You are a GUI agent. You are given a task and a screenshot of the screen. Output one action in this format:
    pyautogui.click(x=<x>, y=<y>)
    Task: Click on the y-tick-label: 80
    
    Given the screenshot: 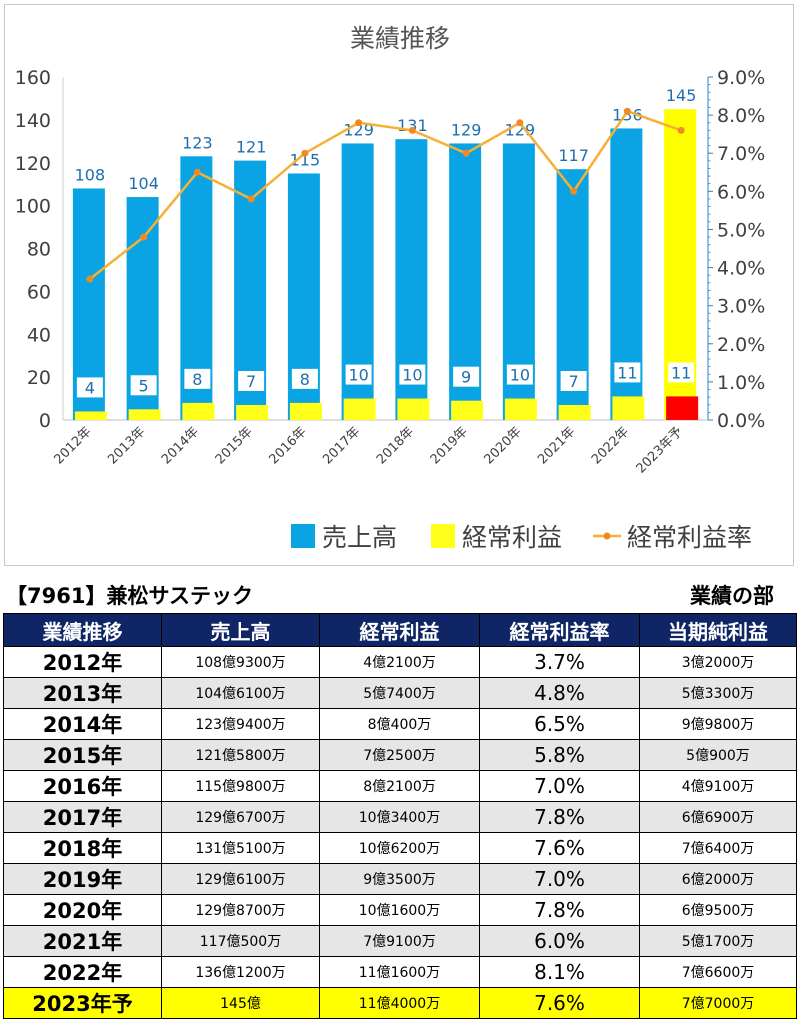 What is the action you would take?
    pyautogui.click(x=39, y=250)
    